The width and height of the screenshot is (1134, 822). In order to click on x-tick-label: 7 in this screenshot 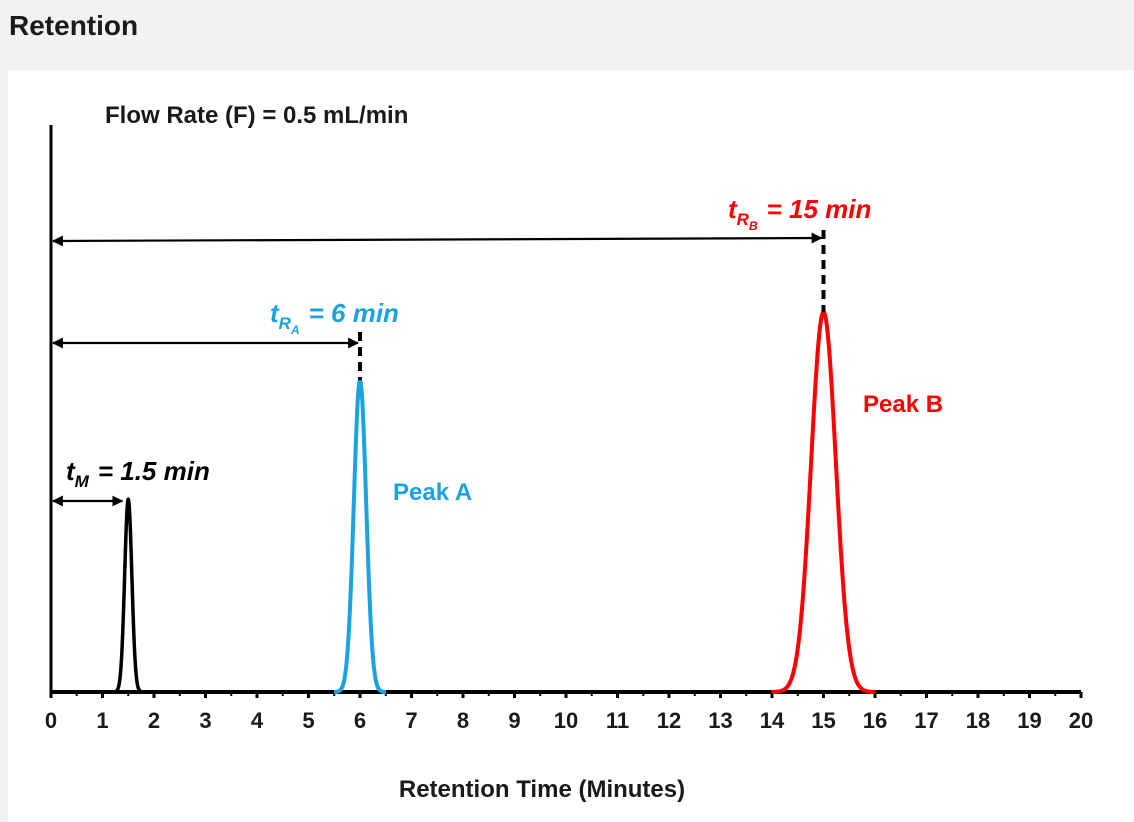, I will do `click(411, 720)`.